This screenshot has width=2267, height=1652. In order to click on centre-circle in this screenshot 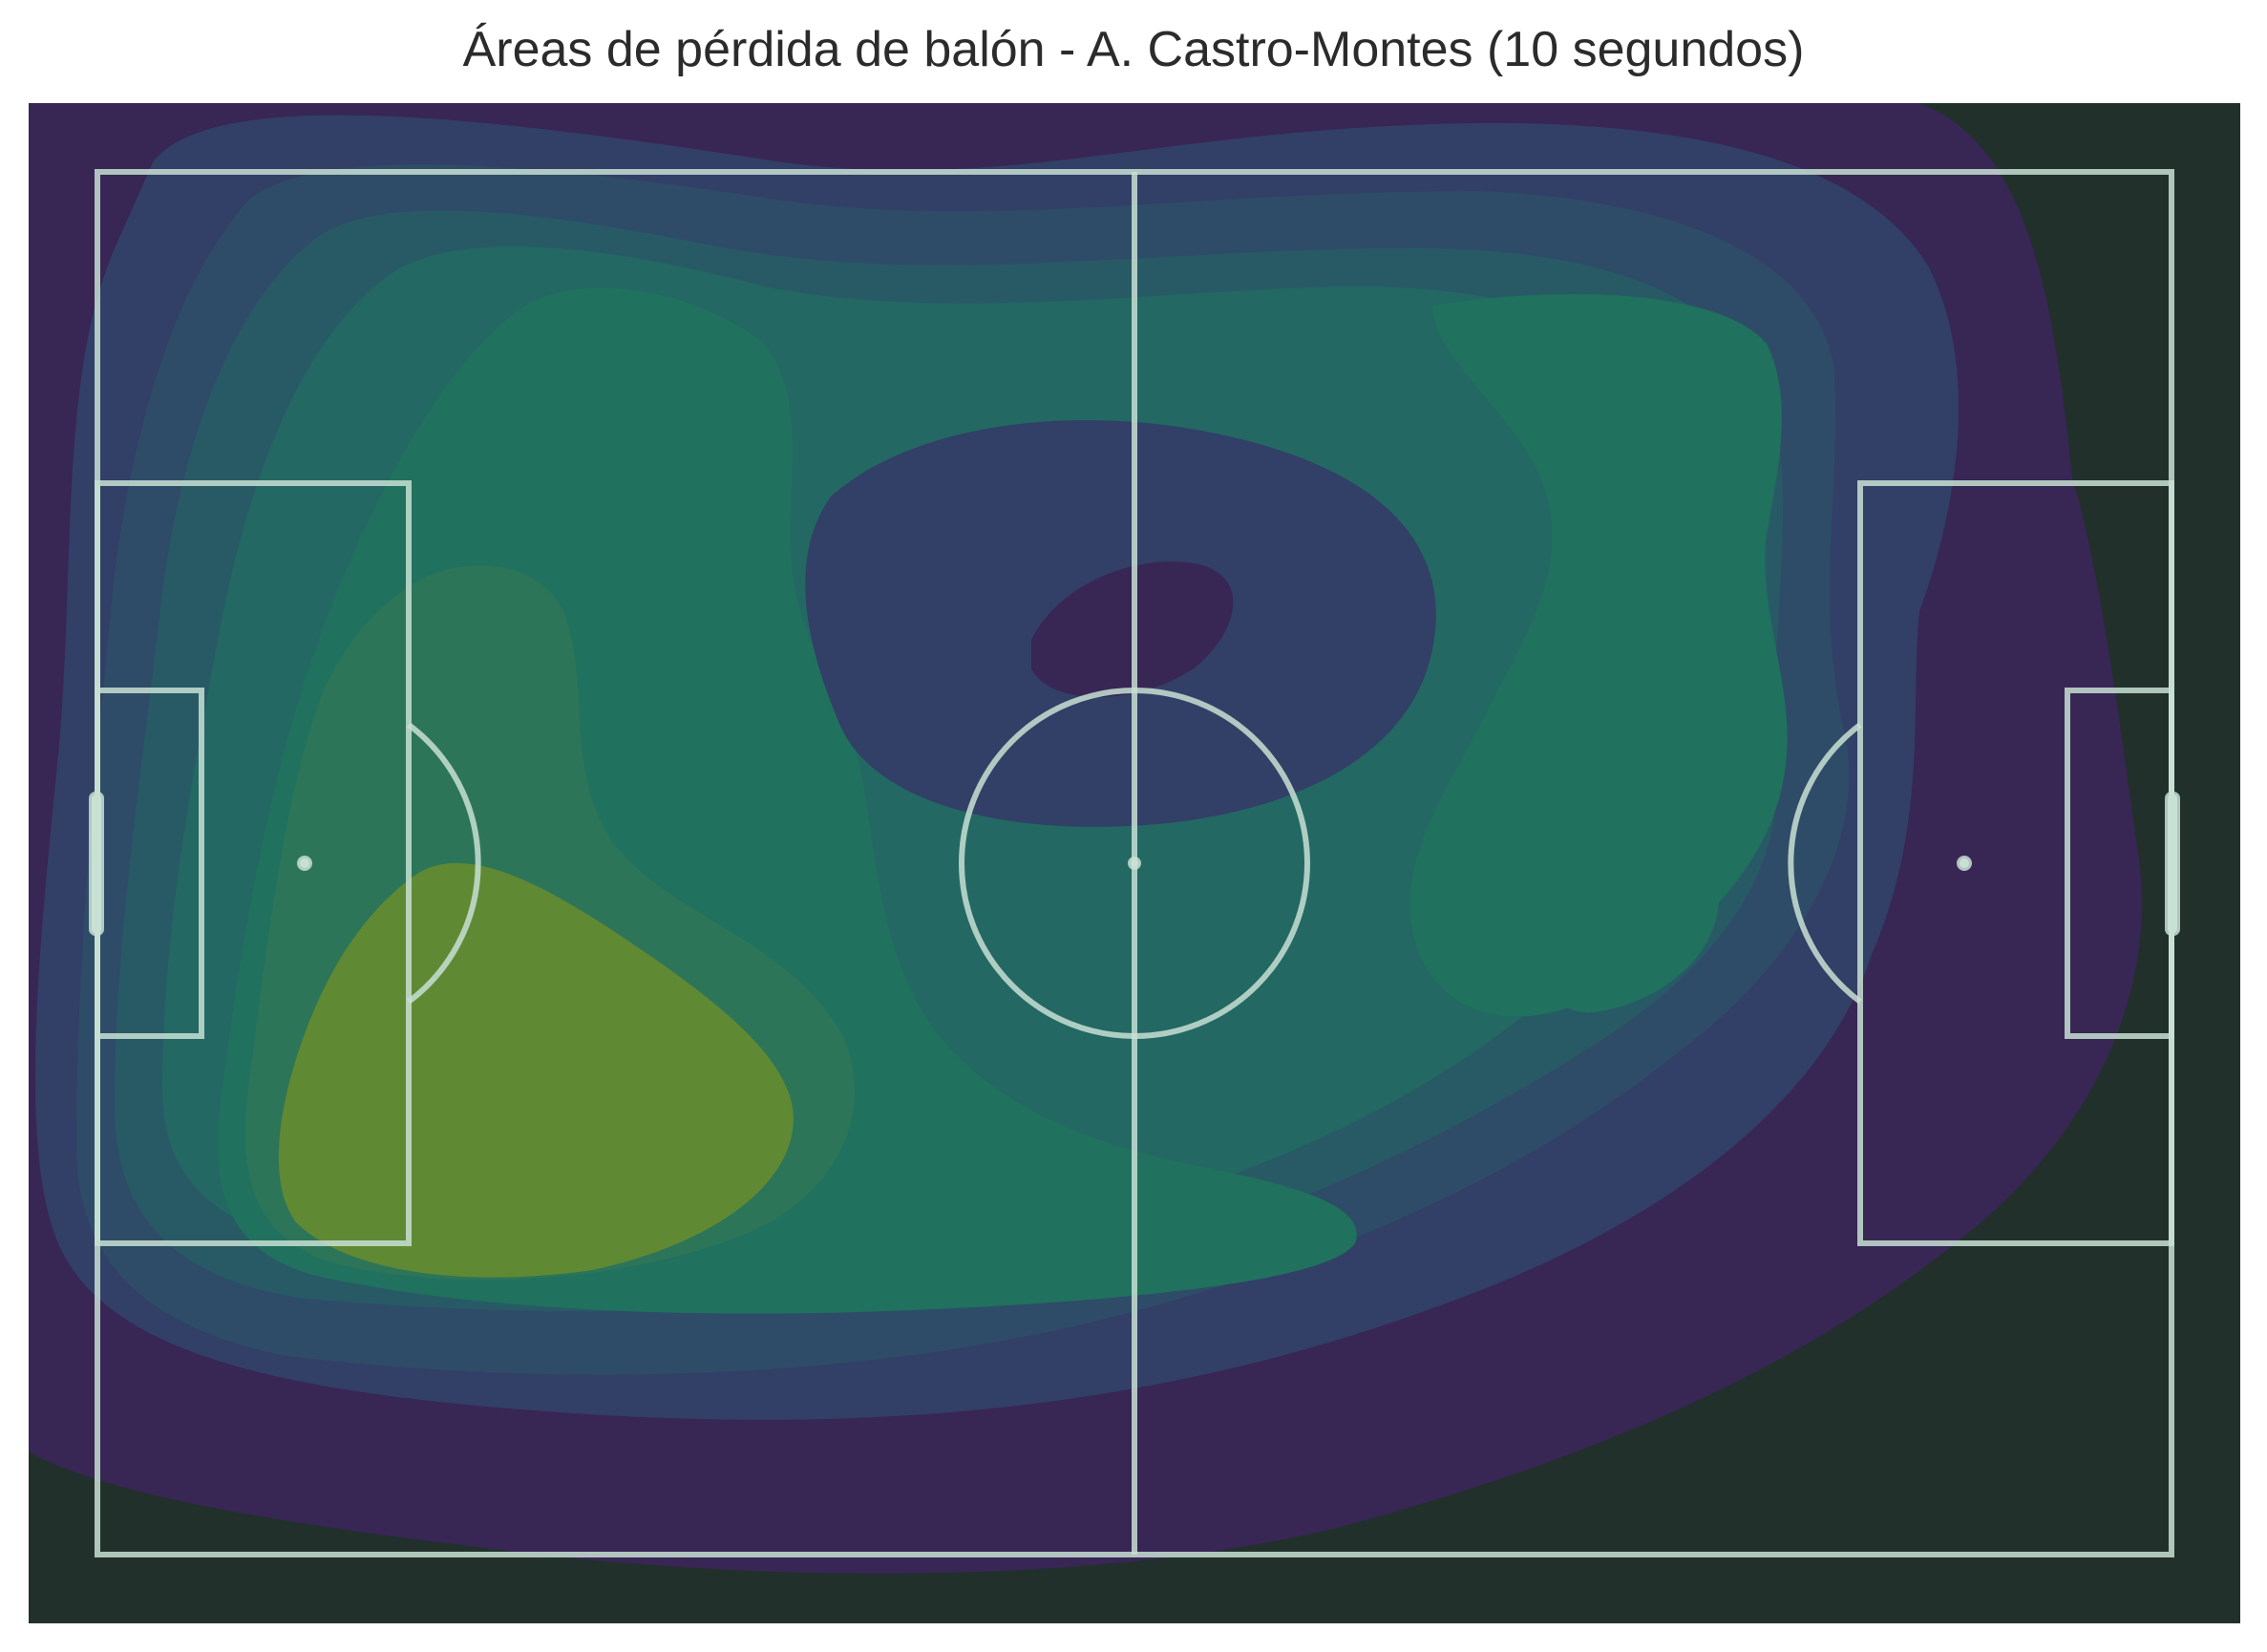, I will do `click(1134, 863)`.